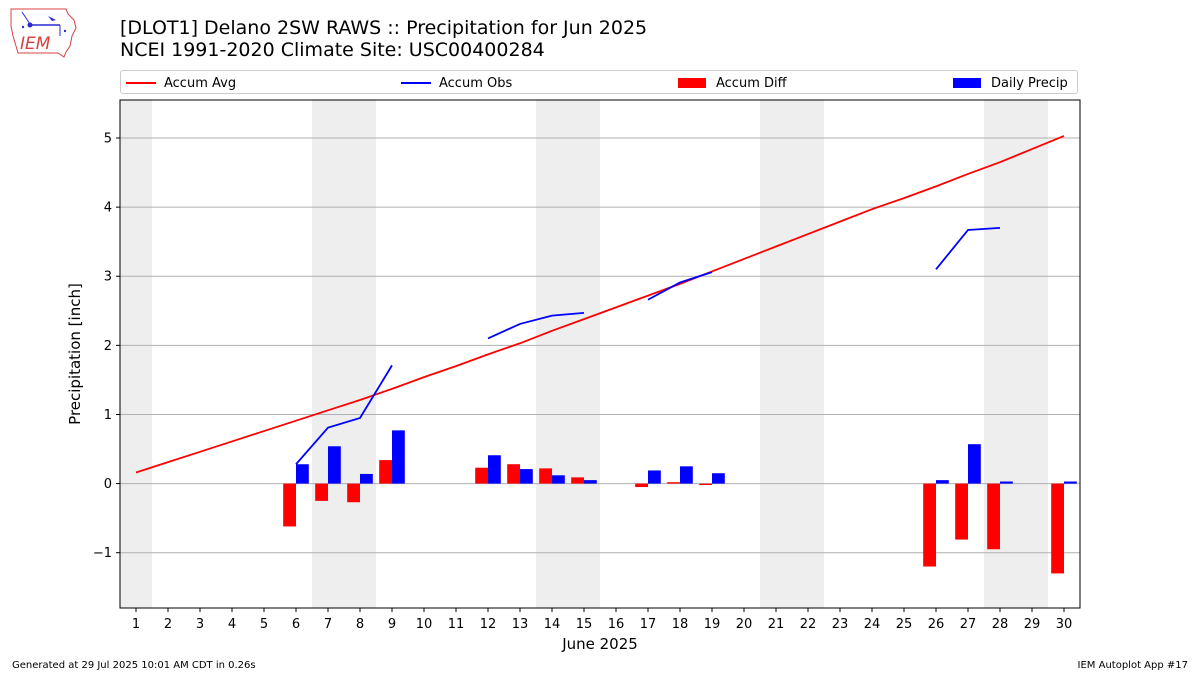 Image resolution: width=1200 pixels, height=675 pixels. What do you see at coordinates (75, 354) in the screenshot?
I see `y-axis-label: Precipitation [inch]` at bounding box center [75, 354].